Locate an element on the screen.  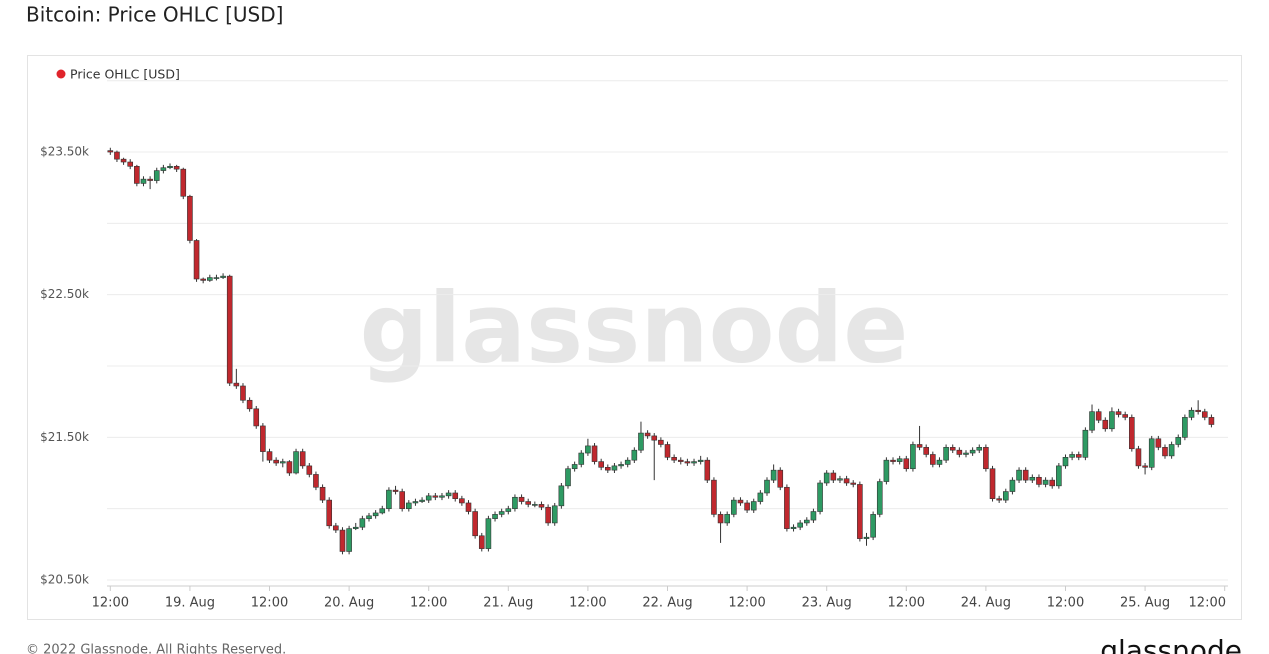
watermark: glassnode is located at coordinates (634, 328).